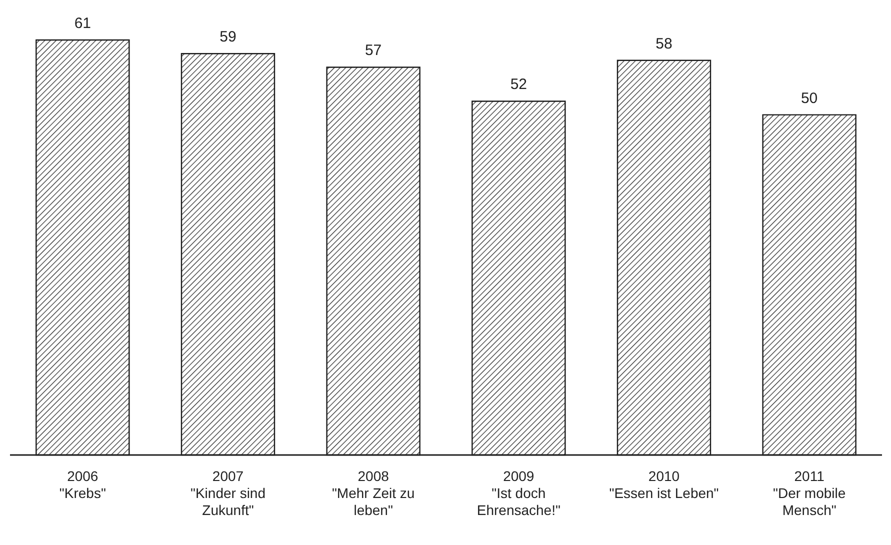  What do you see at coordinates (519, 85) in the screenshot?
I see `data-label: 52` at bounding box center [519, 85].